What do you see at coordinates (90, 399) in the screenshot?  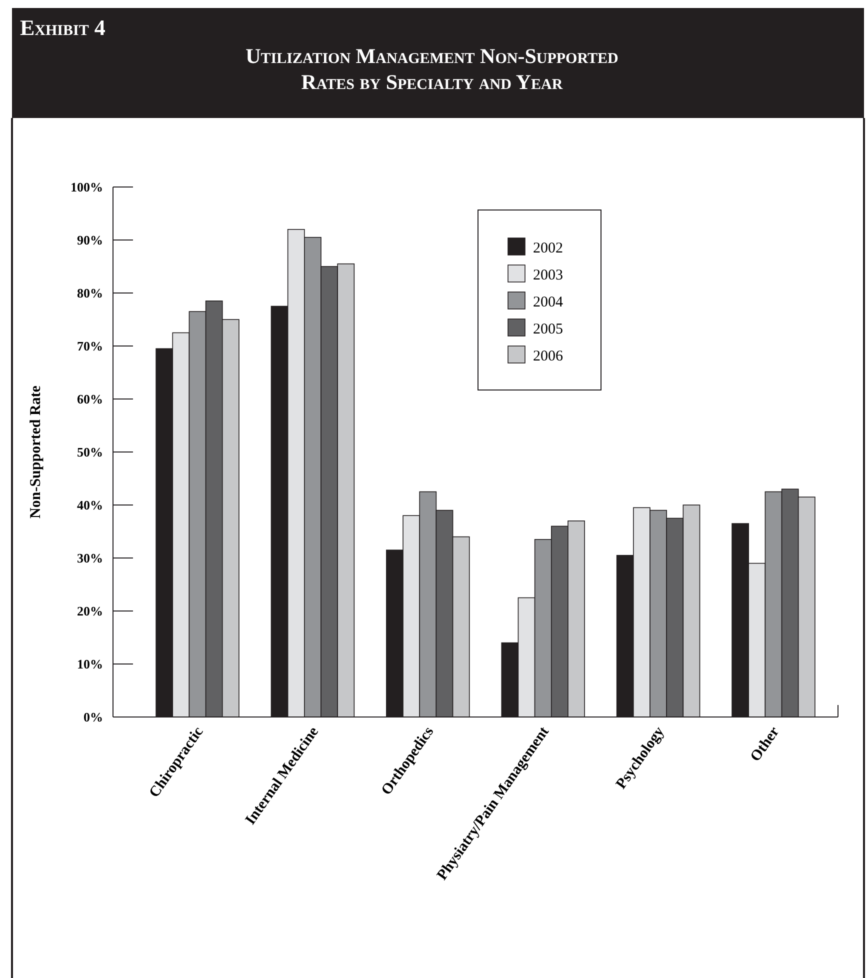 I see `y-tick-label: 60%` at bounding box center [90, 399].